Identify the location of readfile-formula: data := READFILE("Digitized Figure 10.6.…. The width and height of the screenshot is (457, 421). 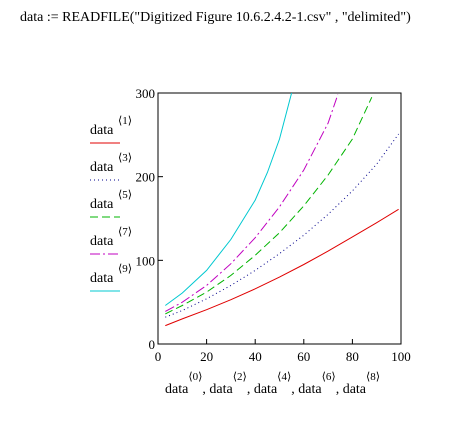
(215, 17).